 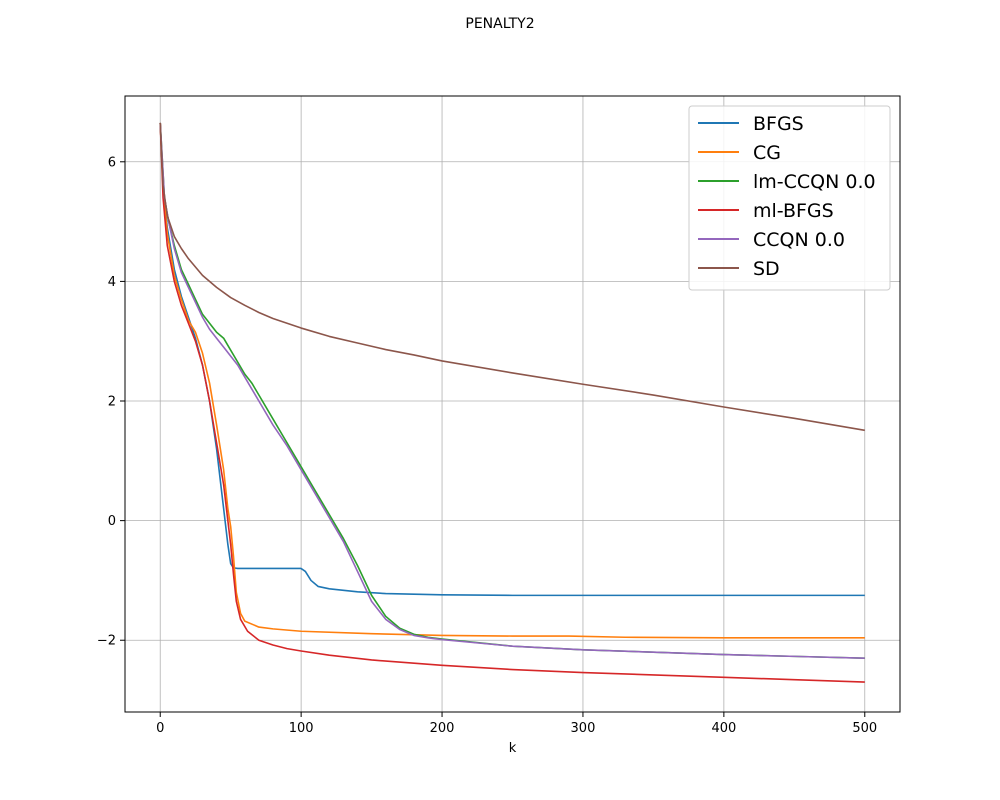 What do you see at coordinates (864, 728) in the screenshot?
I see `x-tick-label: 500` at bounding box center [864, 728].